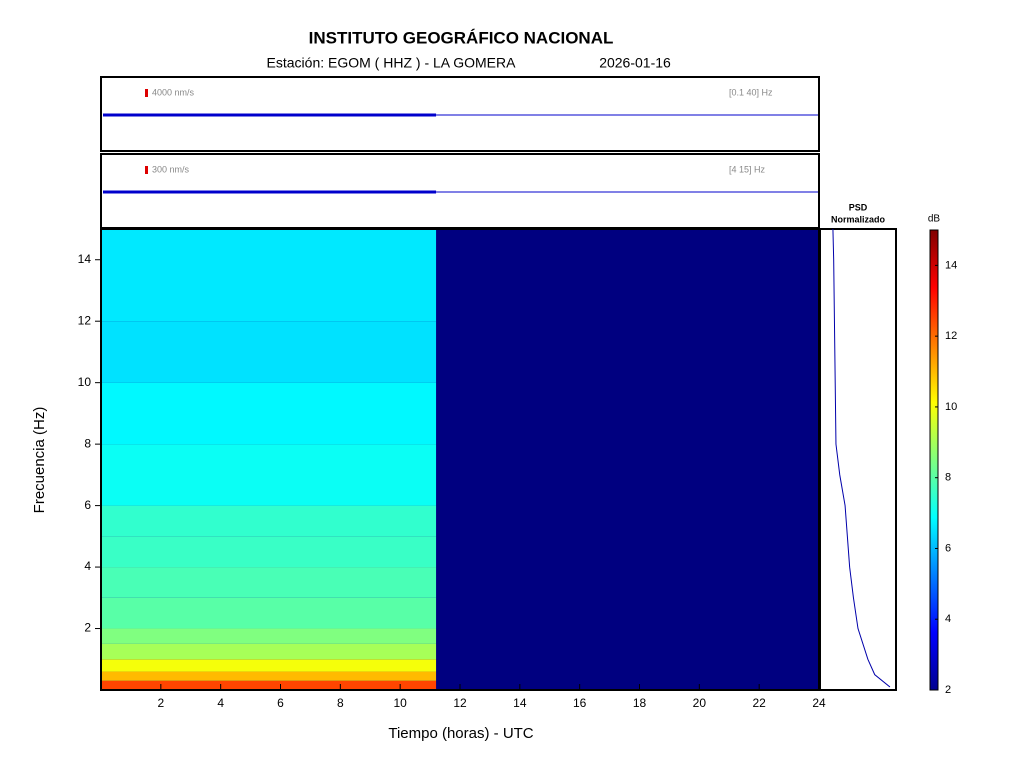 The image size is (1024, 768). Describe the element at coordinates (951, 336) in the screenshot. I see `colorbar-tick-label: 12` at that location.